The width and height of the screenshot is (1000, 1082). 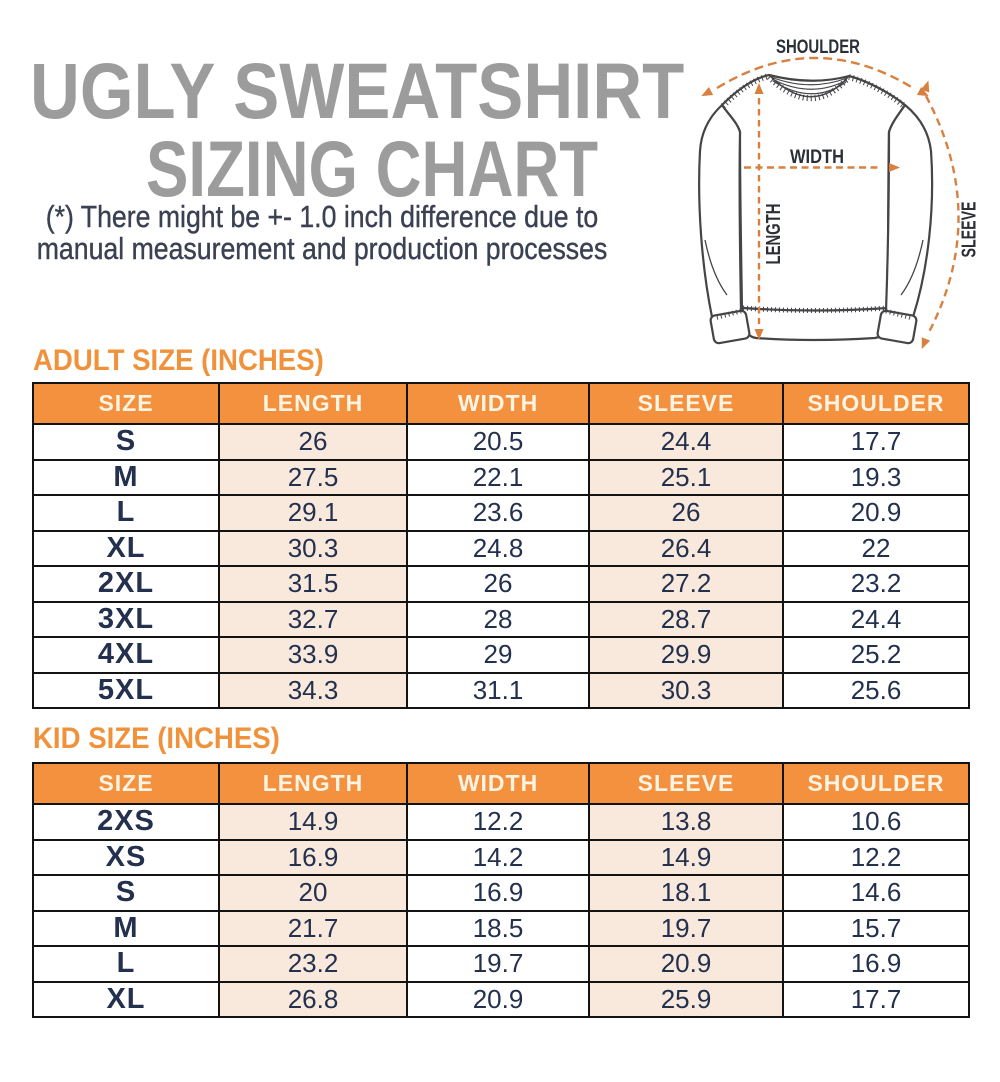 What do you see at coordinates (774, 234) in the screenshot?
I see `svg-text: LENGTH` at bounding box center [774, 234].